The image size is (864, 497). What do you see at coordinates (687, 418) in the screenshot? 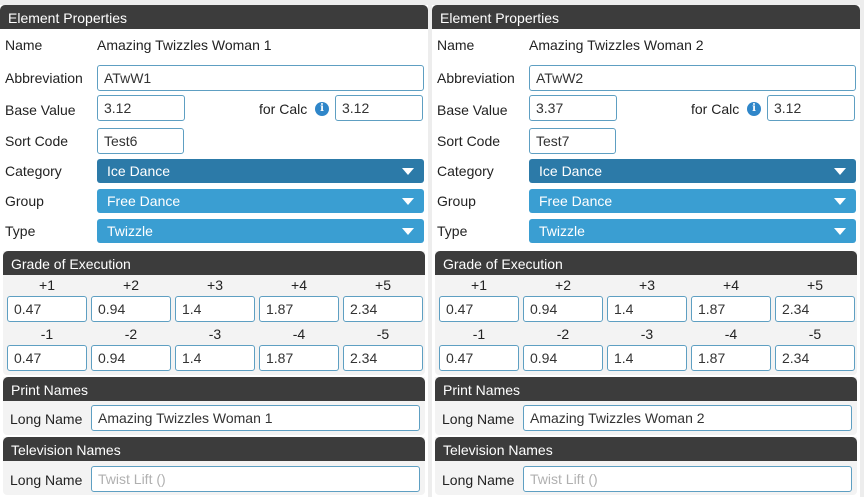
I see `print-long-name-input: Amazing Twizzles Woman 2` at bounding box center [687, 418].